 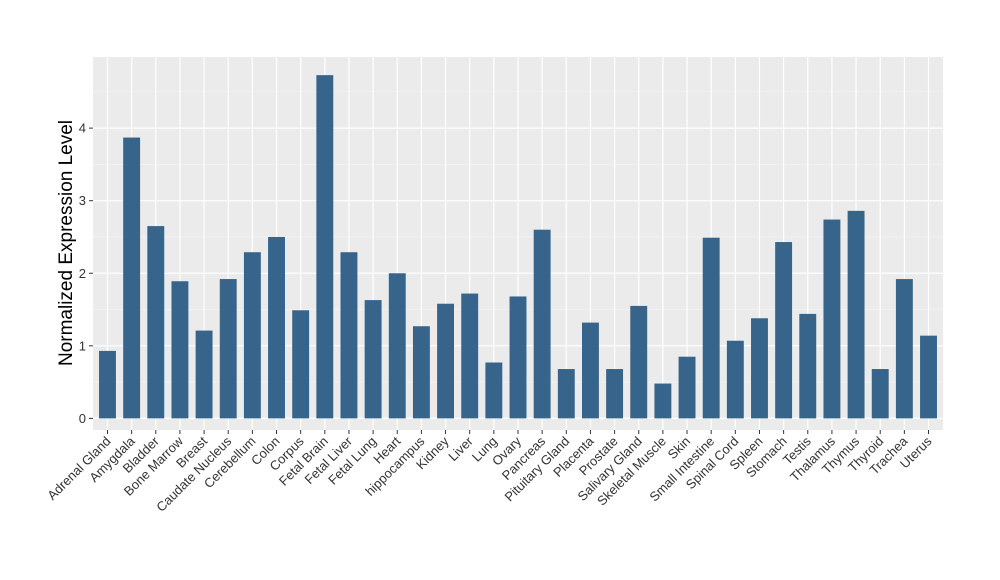 I want to click on y-axis-title: Normalized Expression Level, so click(x=66, y=243).